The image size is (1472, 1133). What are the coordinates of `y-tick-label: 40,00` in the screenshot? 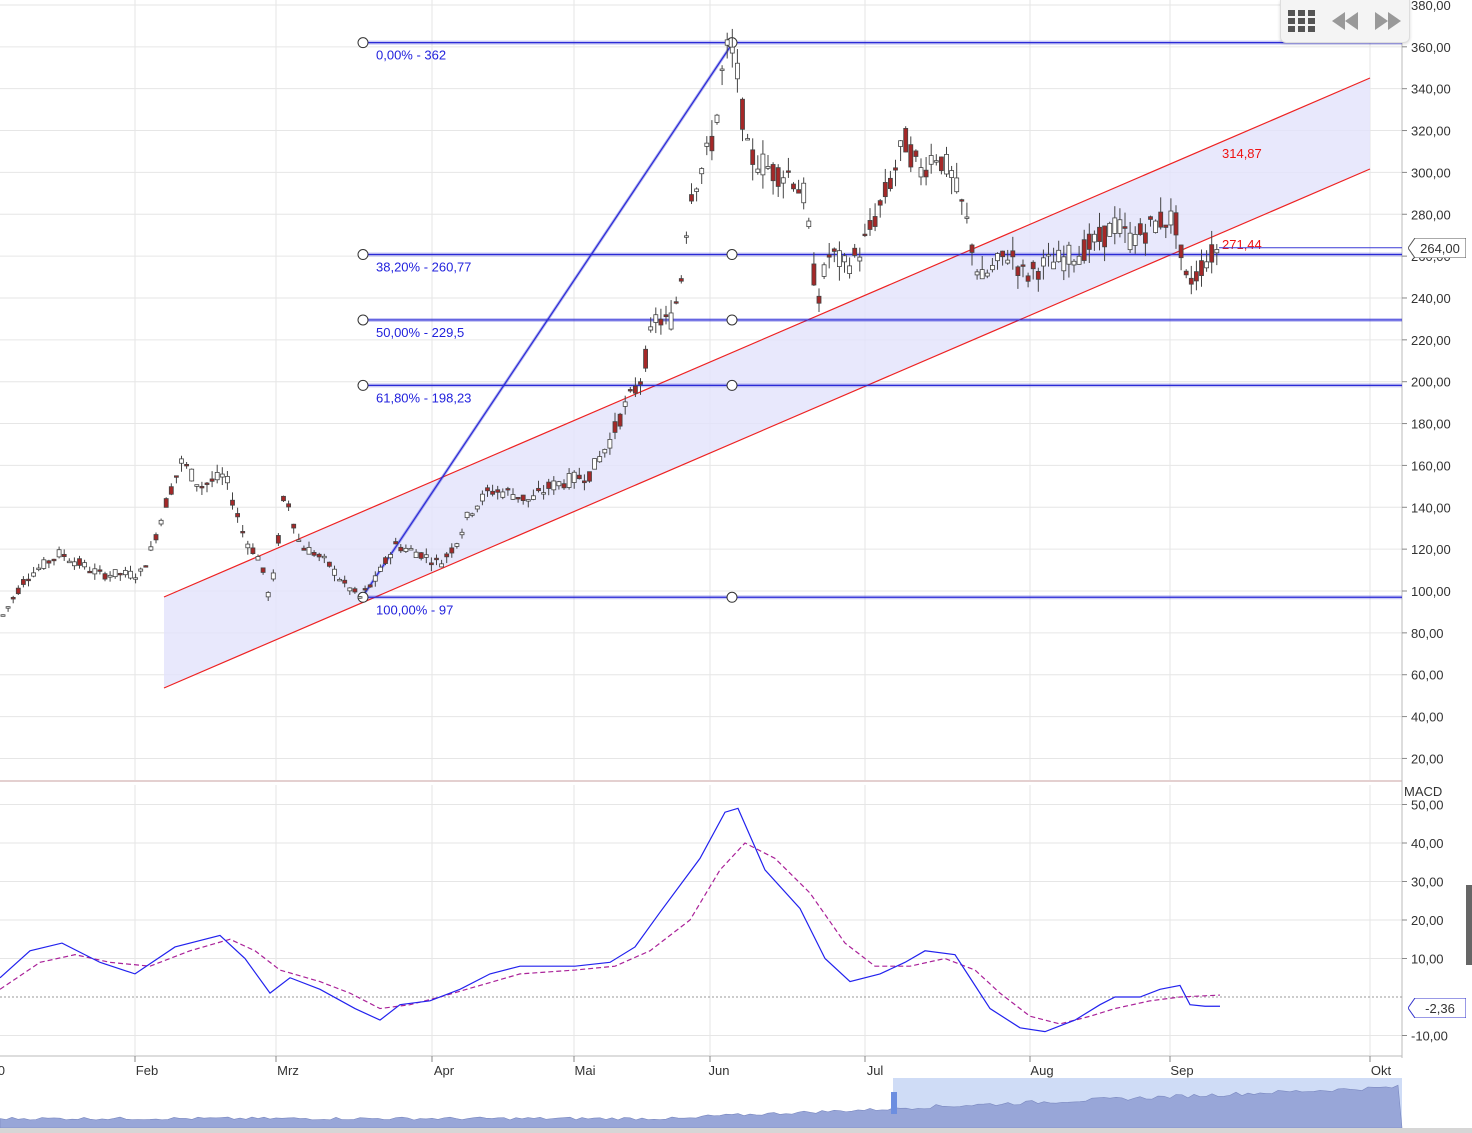 It's located at (1427, 717).